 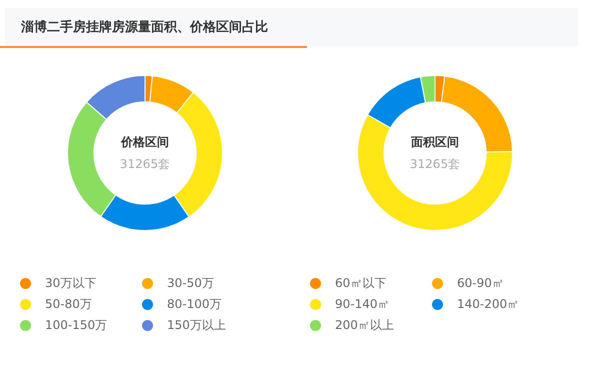 What do you see at coordinates (434, 142) in the screenshot?
I see `text: 面积区间` at bounding box center [434, 142].